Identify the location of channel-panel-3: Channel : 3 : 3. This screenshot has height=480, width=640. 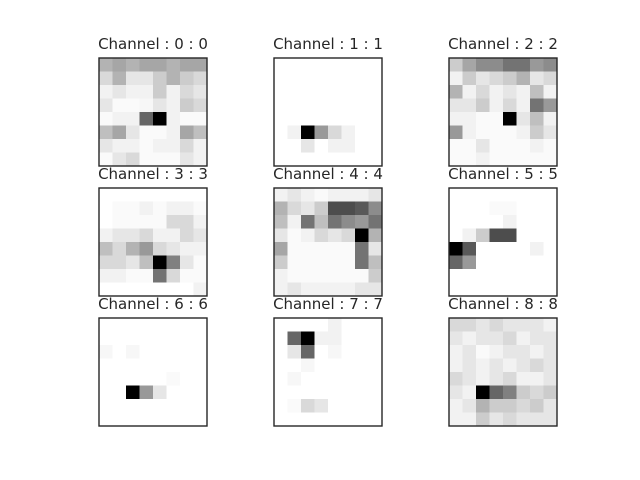
(153, 231).